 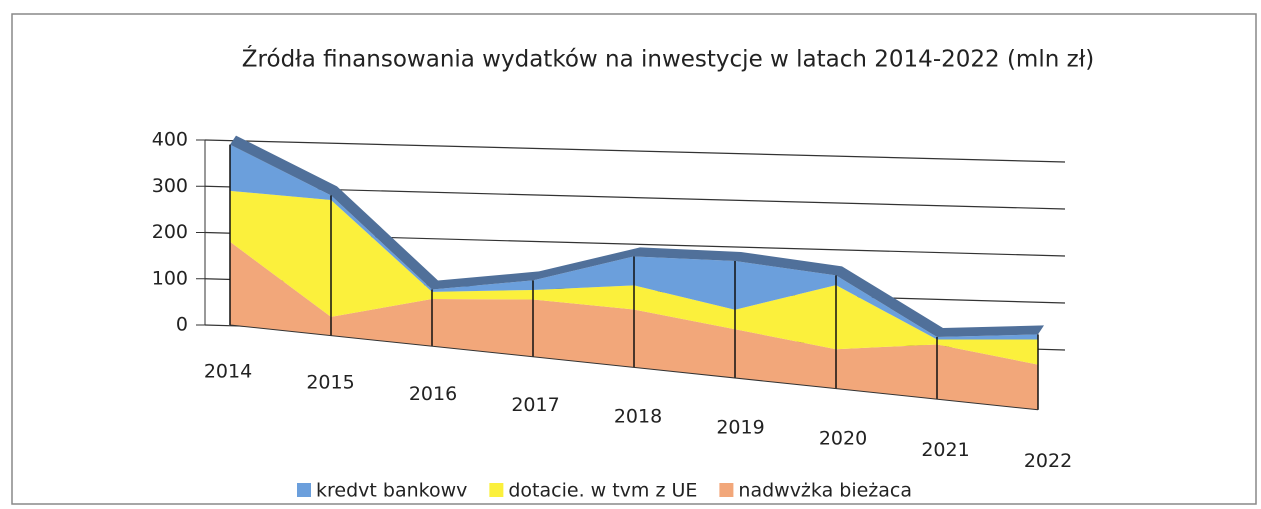 What do you see at coordinates (170, 186) in the screenshot?
I see `y-tick-label: 300` at bounding box center [170, 186].